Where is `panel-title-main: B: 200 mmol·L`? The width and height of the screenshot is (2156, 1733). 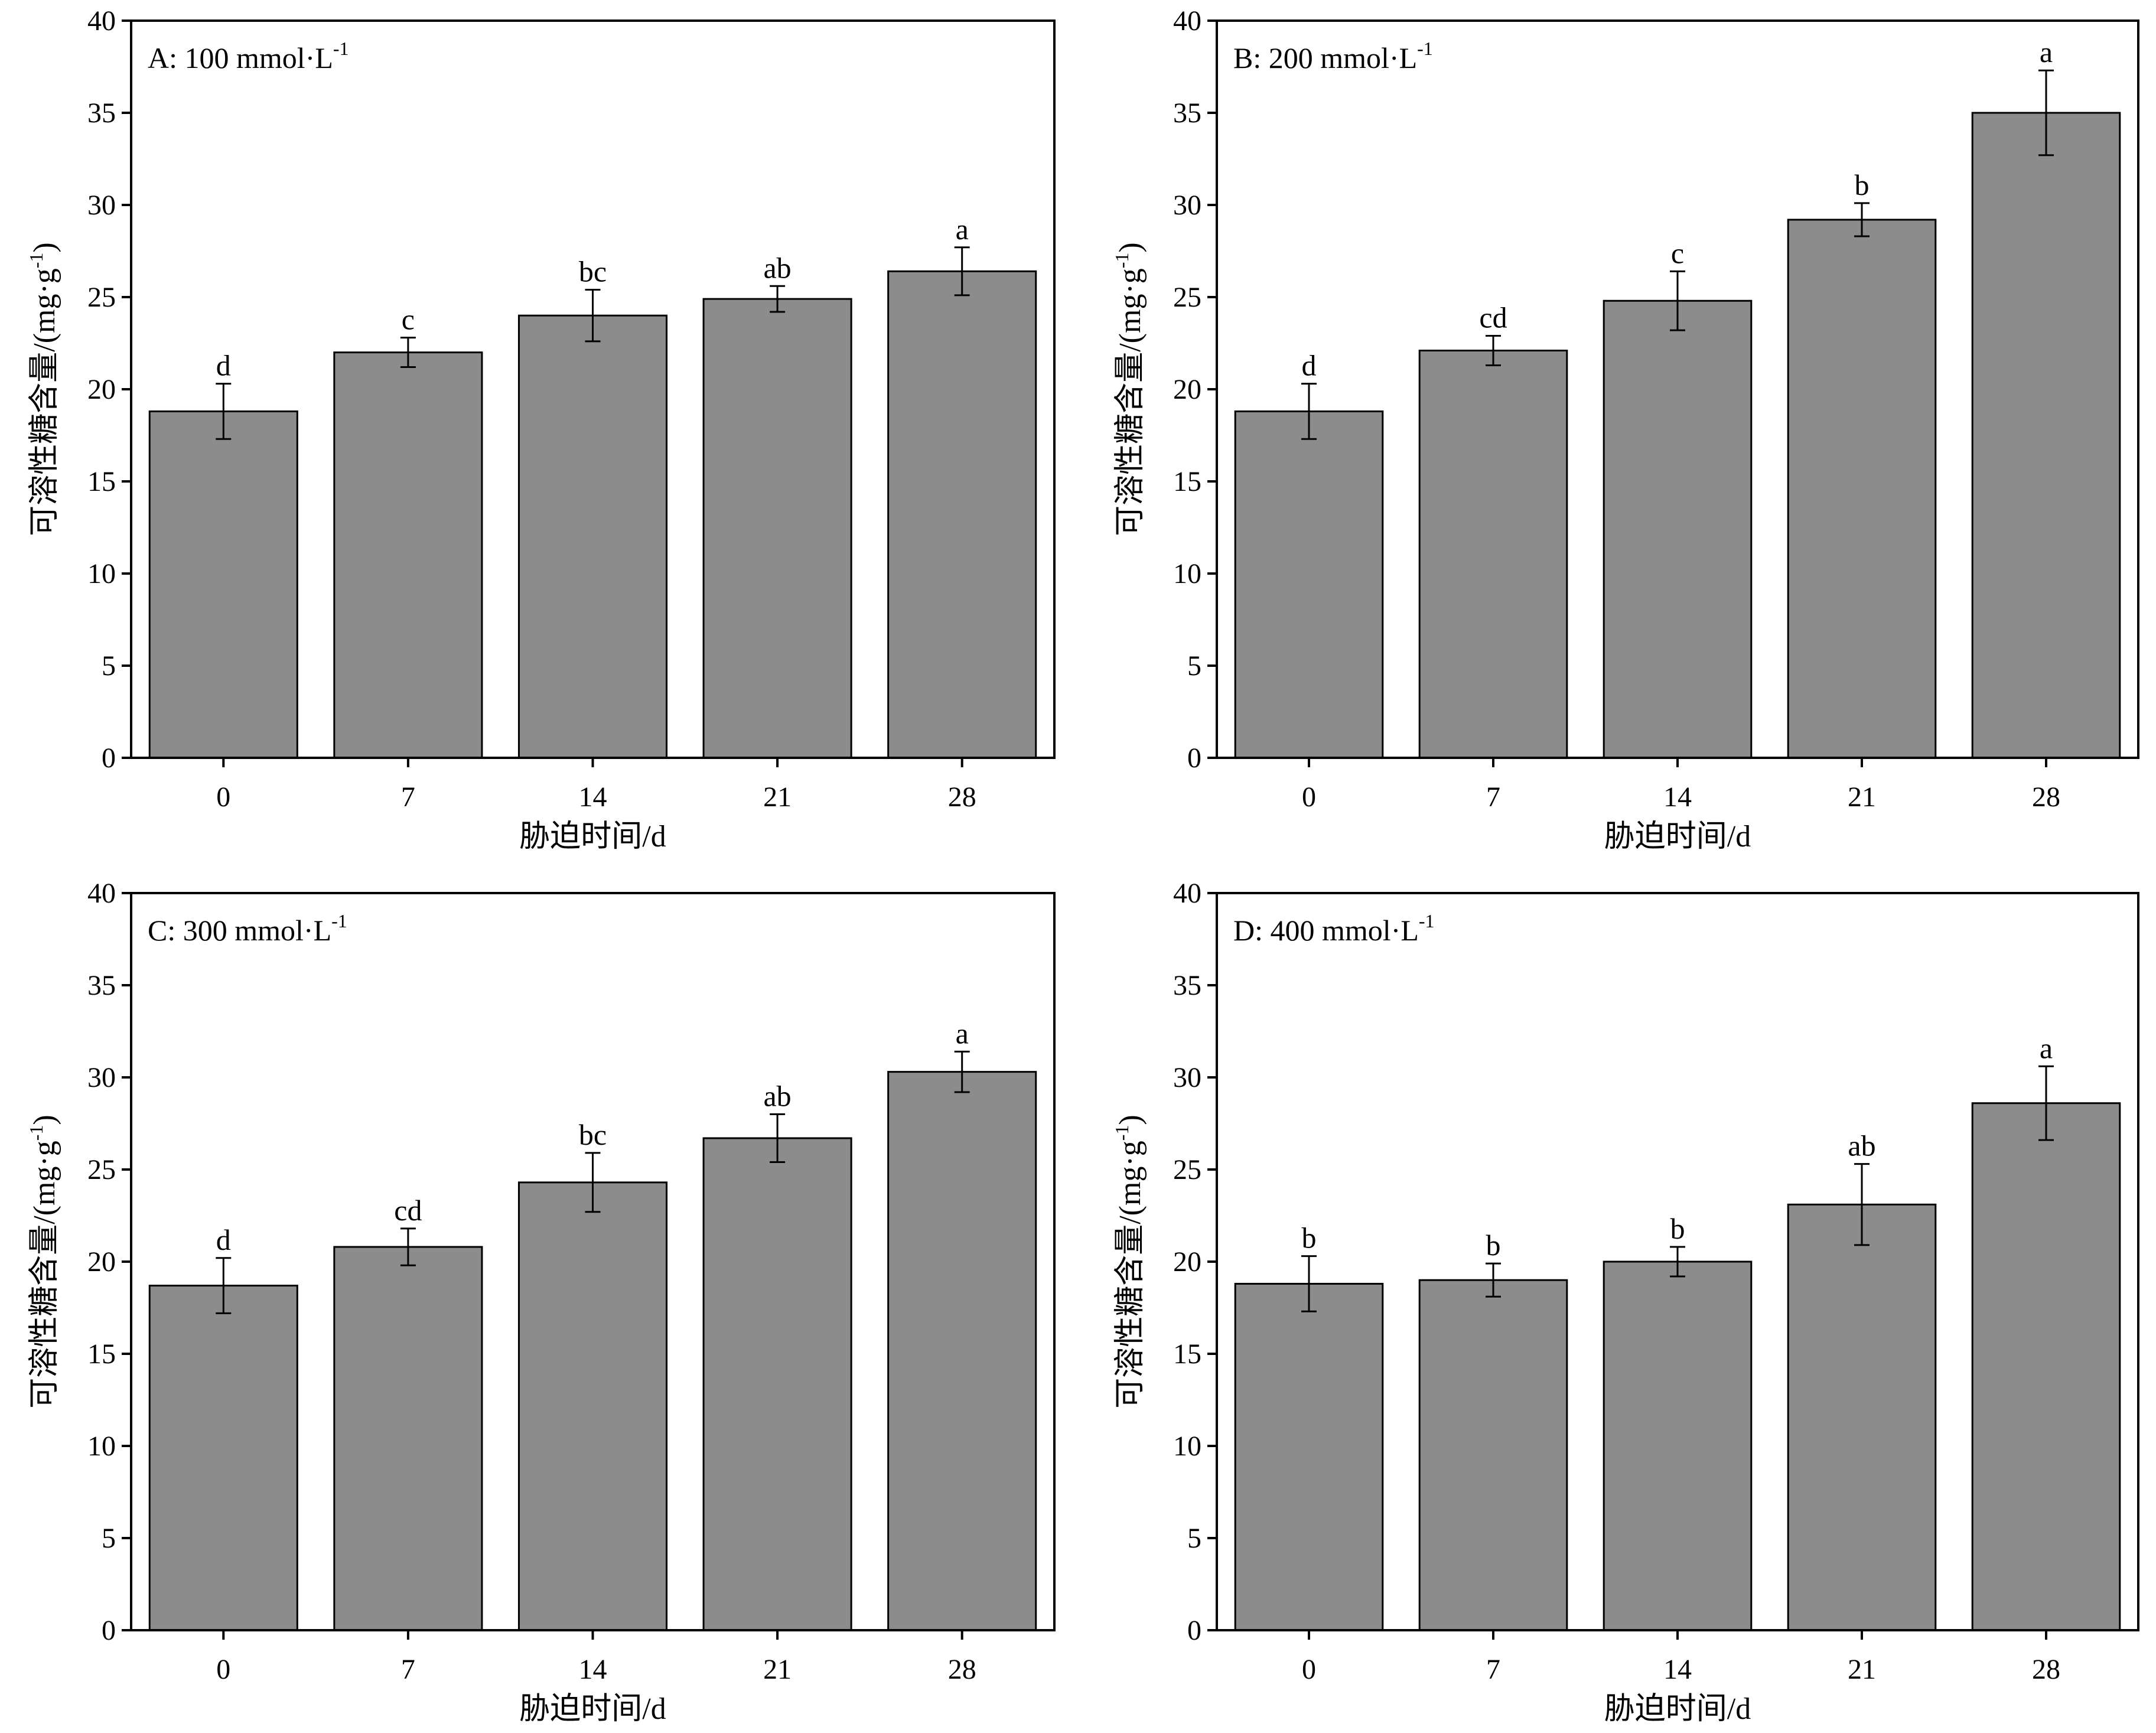 panel-title-main: B: 200 mmol·L is located at coordinates (1325, 57).